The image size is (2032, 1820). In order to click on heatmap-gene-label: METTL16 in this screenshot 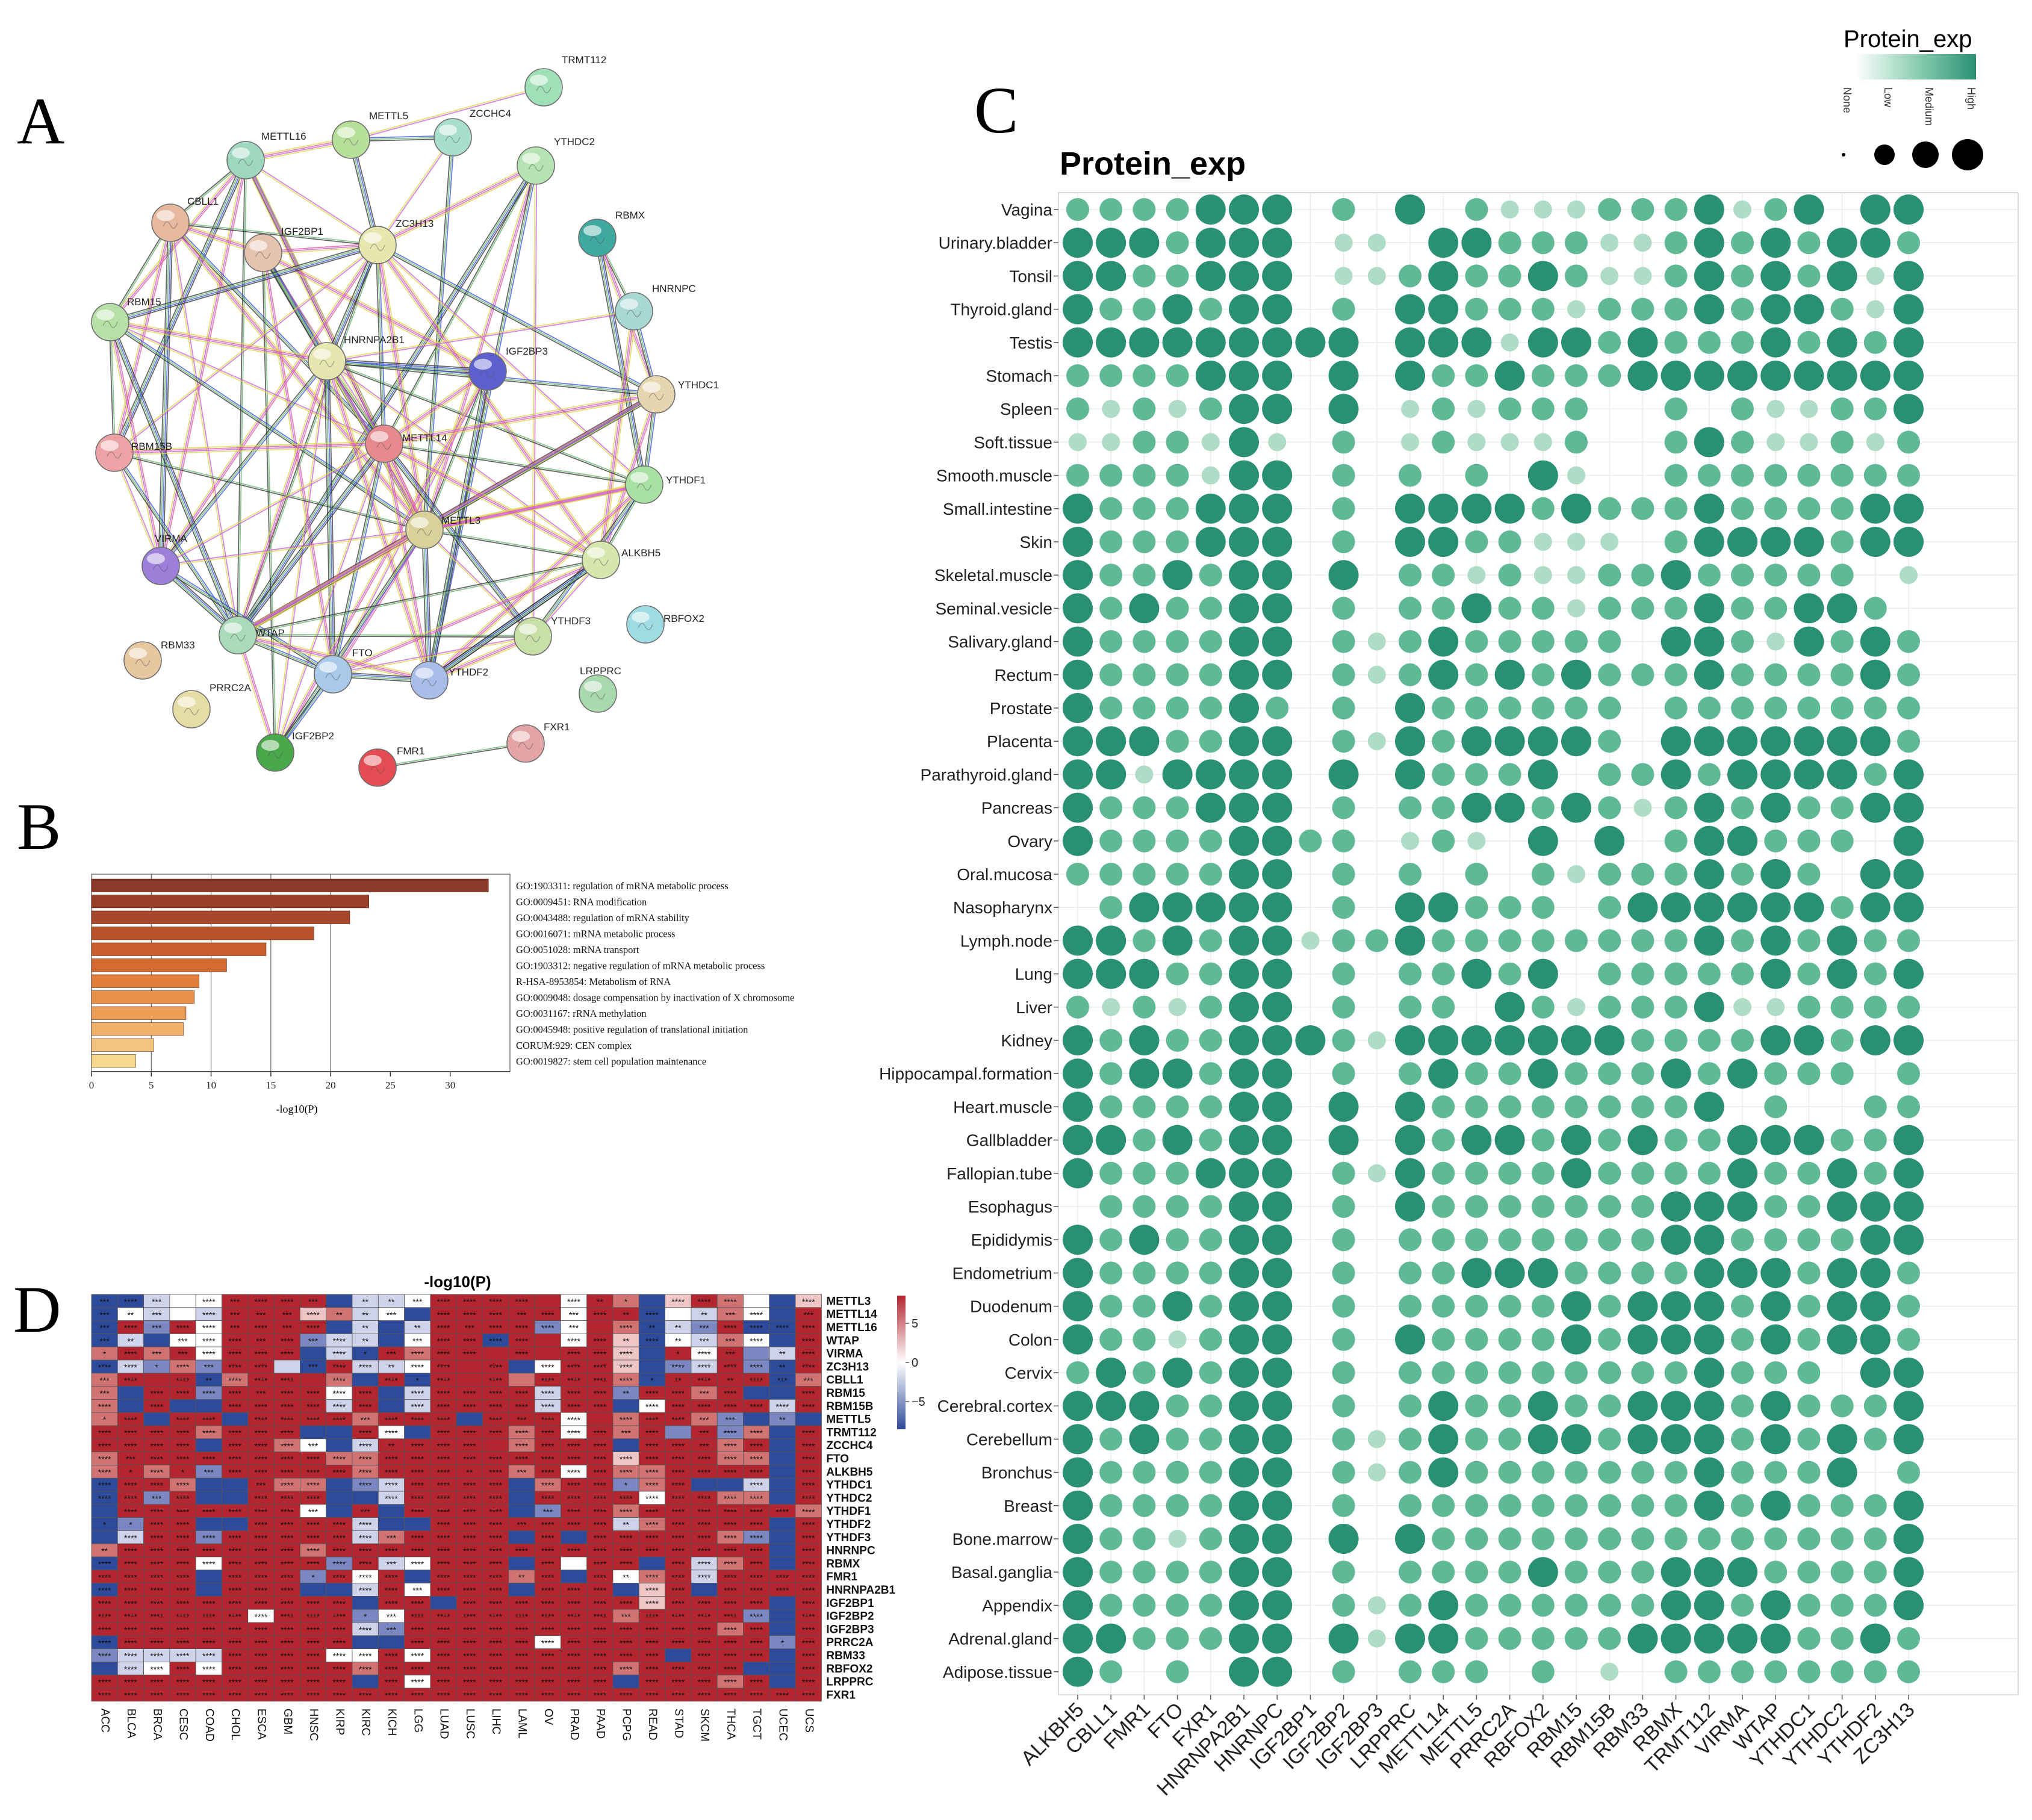, I will do `click(852, 1328)`.